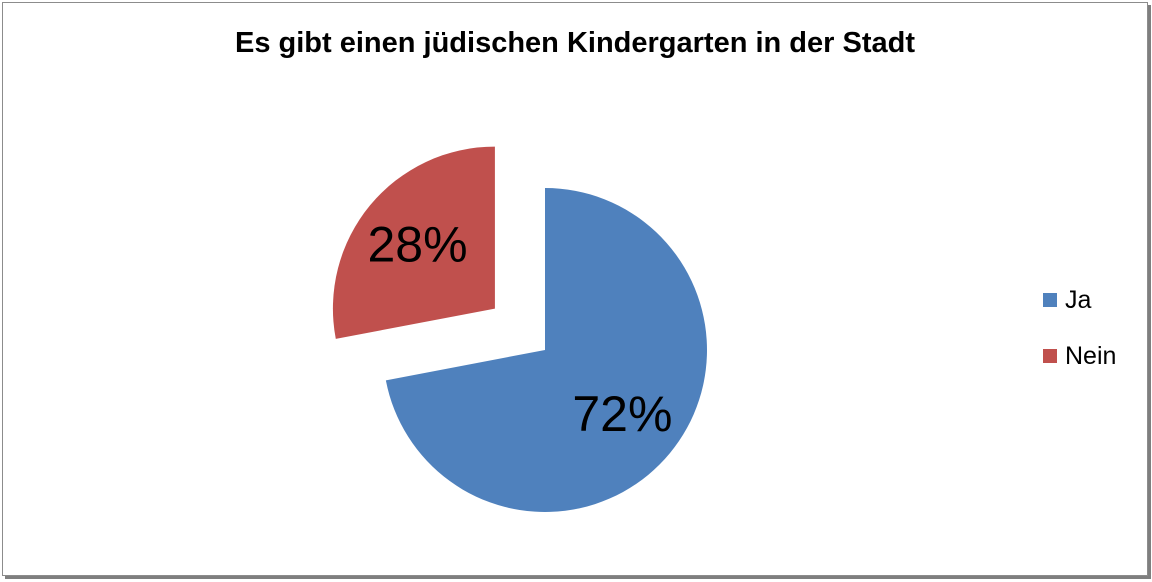 The height and width of the screenshot is (582, 1152). What do you see at coordinates (1050, 300) in the screenshot?
I see `legend-swatch-ja` at bounding box center [1050, 300].